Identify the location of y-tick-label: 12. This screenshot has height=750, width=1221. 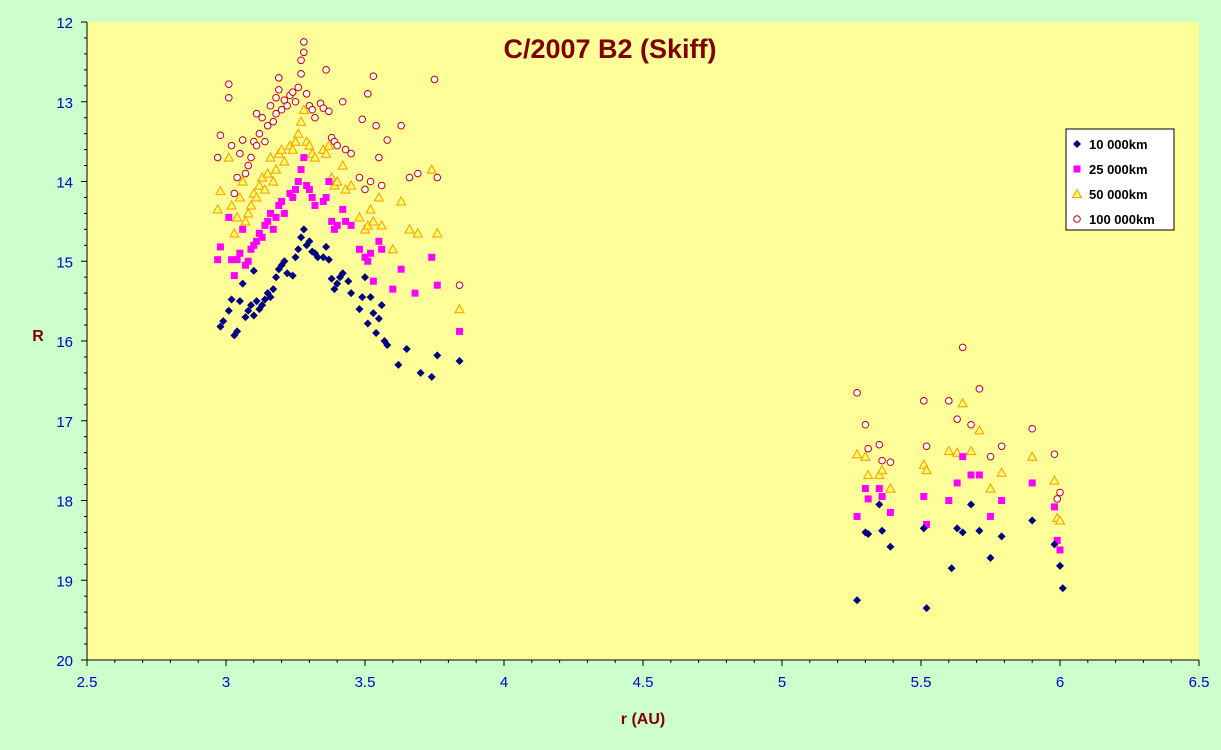
(64, 23).